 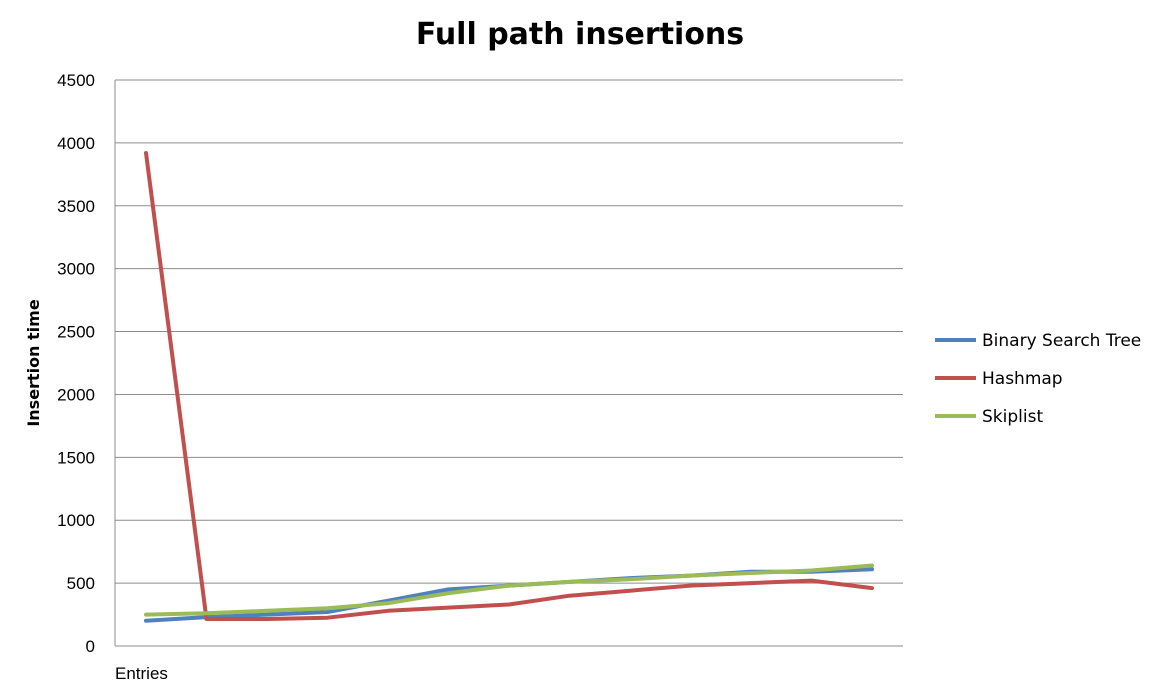 I want to click on y-tick-label: 1500, so click(x=76, y=457).